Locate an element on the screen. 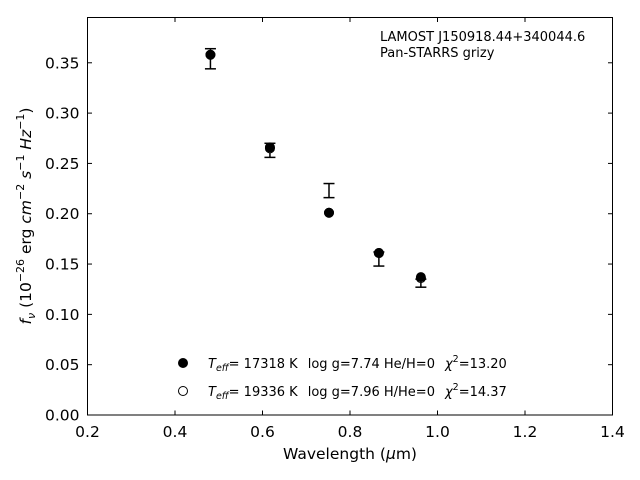 This screenshot has height=480, width=640. y-axis-title-cm: cm is located at coordinates (26, 212).